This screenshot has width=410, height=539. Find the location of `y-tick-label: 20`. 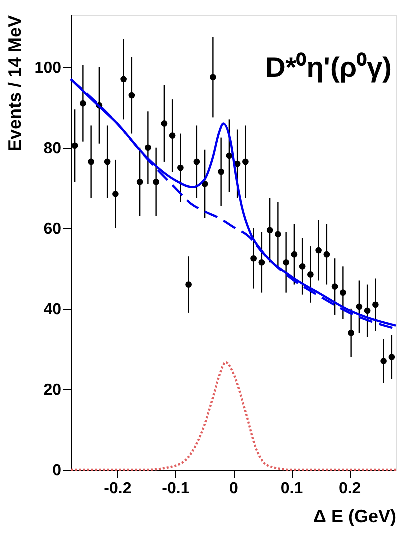

y-tick-label: 20 is located at coordinates (53, 390).